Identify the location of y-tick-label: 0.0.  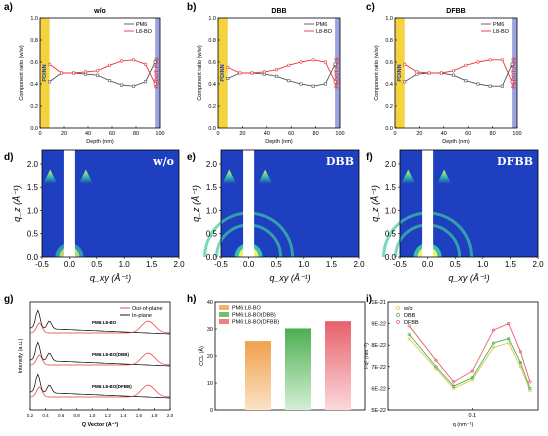
(212, 129).